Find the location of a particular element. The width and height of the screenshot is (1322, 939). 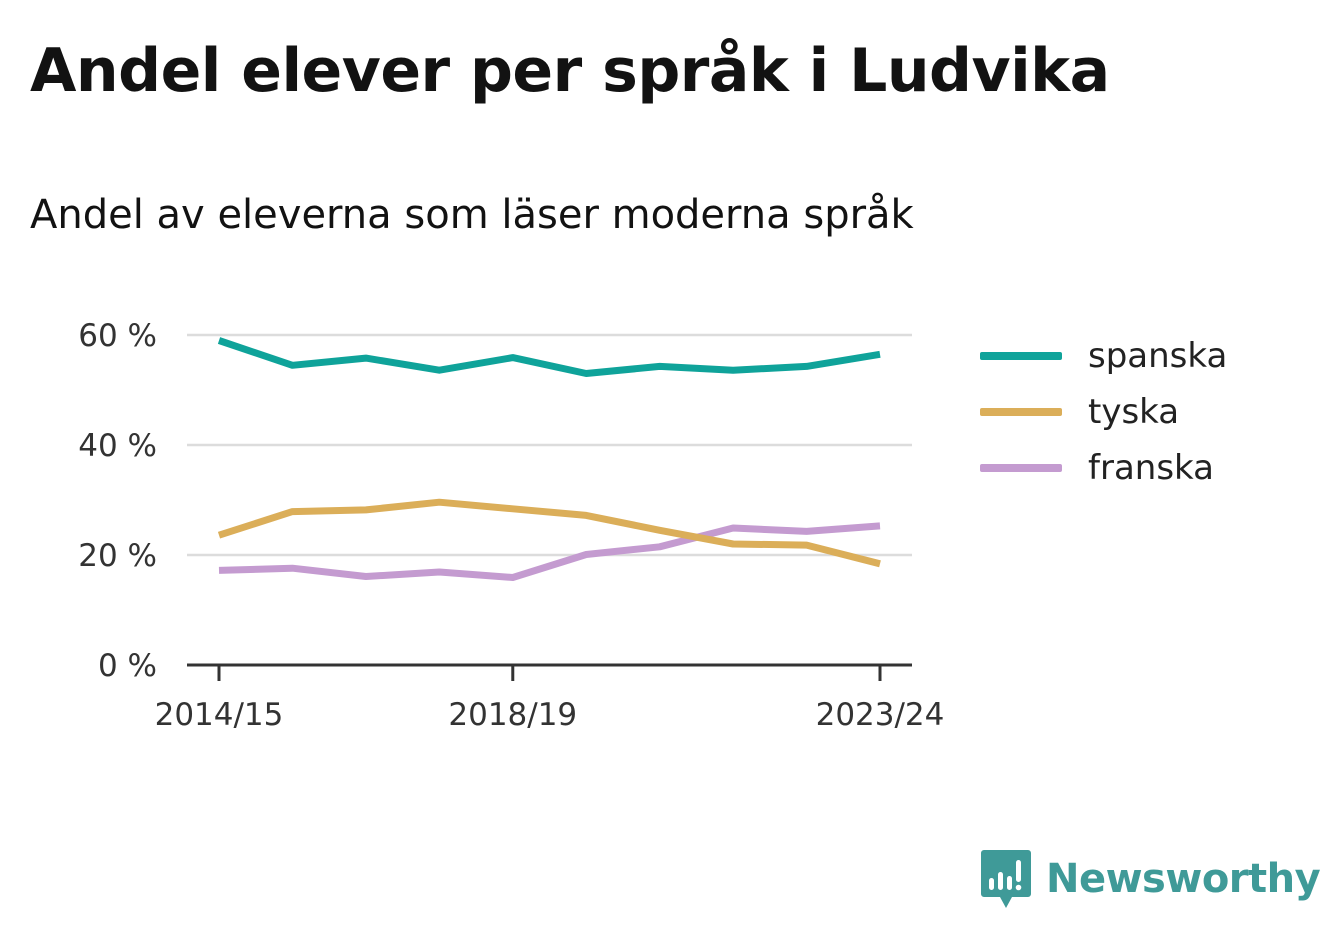

x-tick-label: 2018/19 is located at coordinates (512, 715).